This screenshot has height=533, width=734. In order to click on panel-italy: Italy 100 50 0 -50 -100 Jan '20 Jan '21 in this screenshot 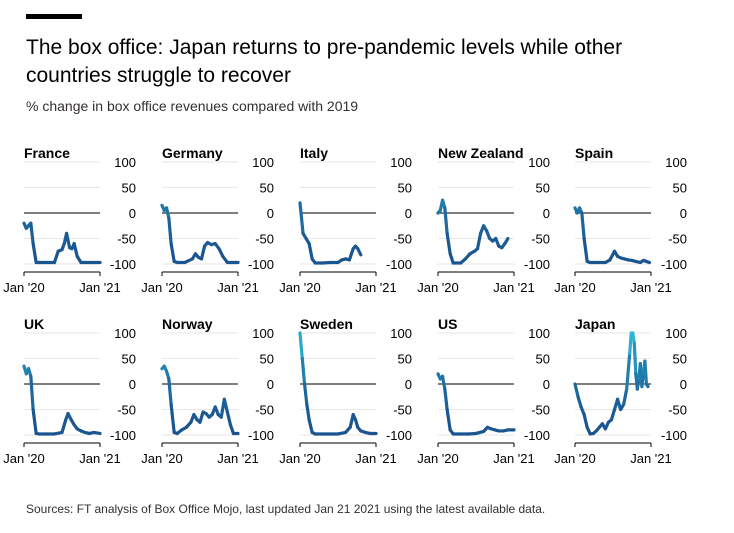, I will do `click(345, 220)`.